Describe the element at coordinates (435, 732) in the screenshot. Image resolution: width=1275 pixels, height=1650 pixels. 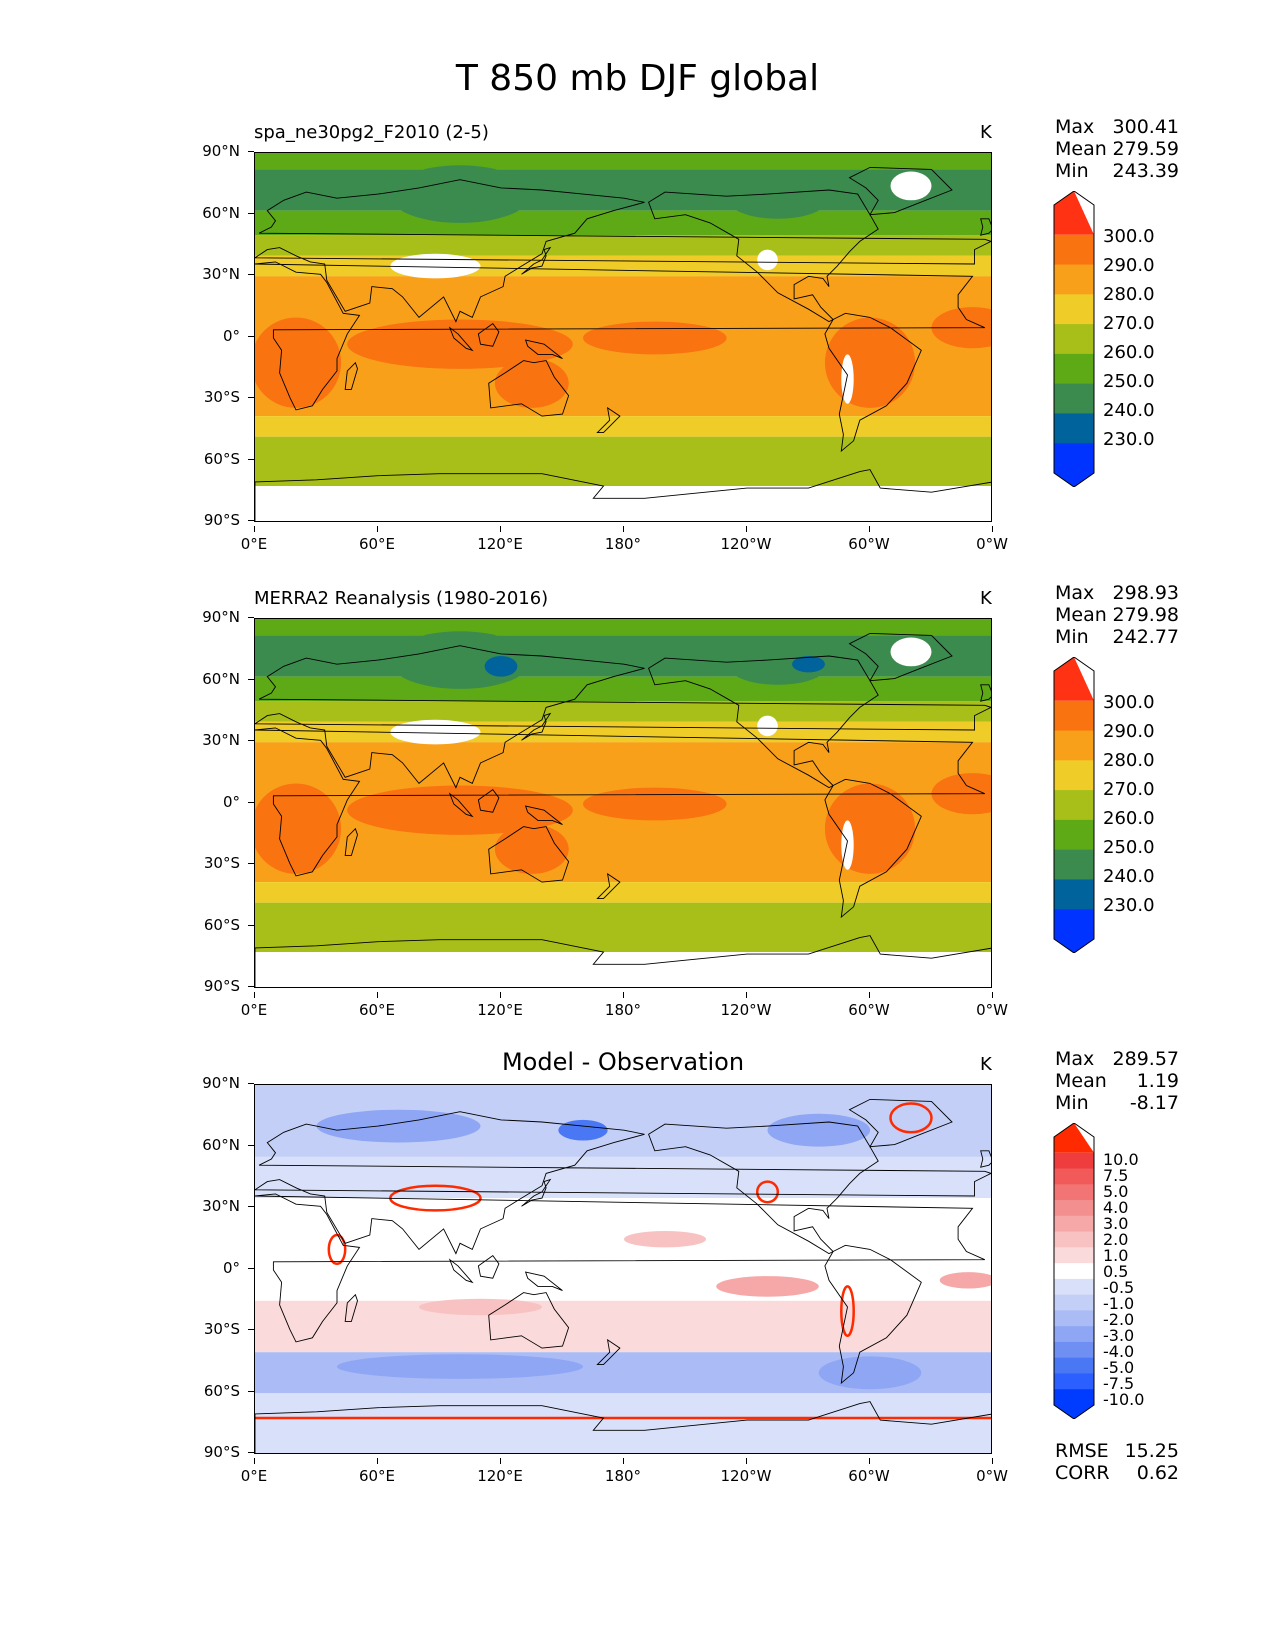
I see `mask-tibet` at that location.